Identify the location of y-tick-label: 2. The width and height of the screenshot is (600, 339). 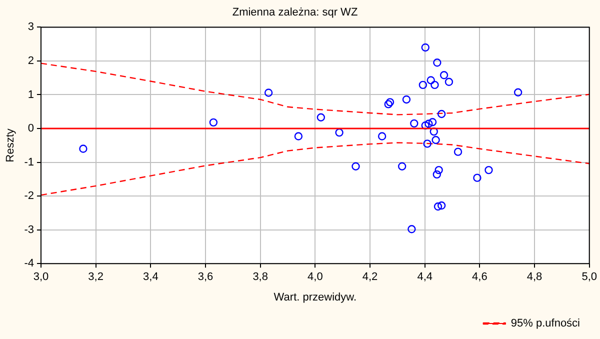
(31, 61).